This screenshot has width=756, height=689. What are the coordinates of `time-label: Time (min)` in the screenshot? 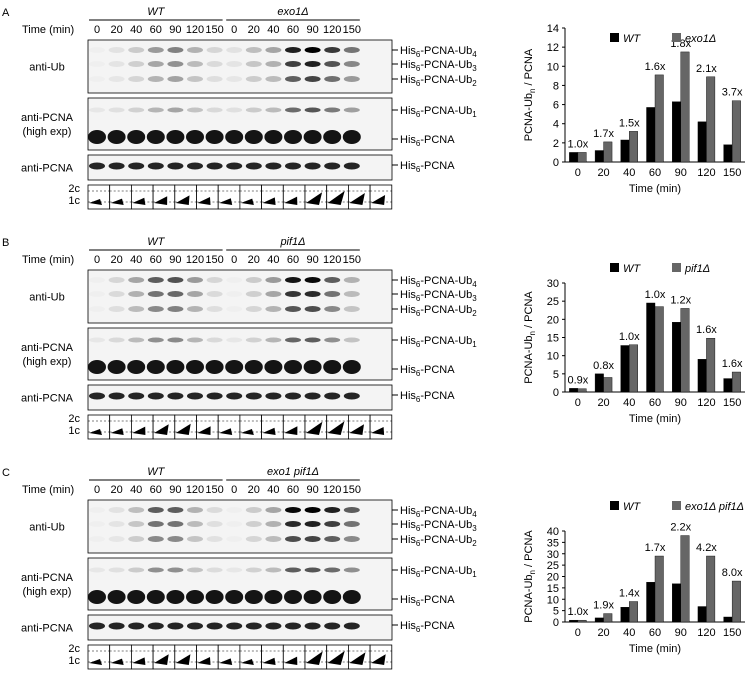 It's located at (48, 30).